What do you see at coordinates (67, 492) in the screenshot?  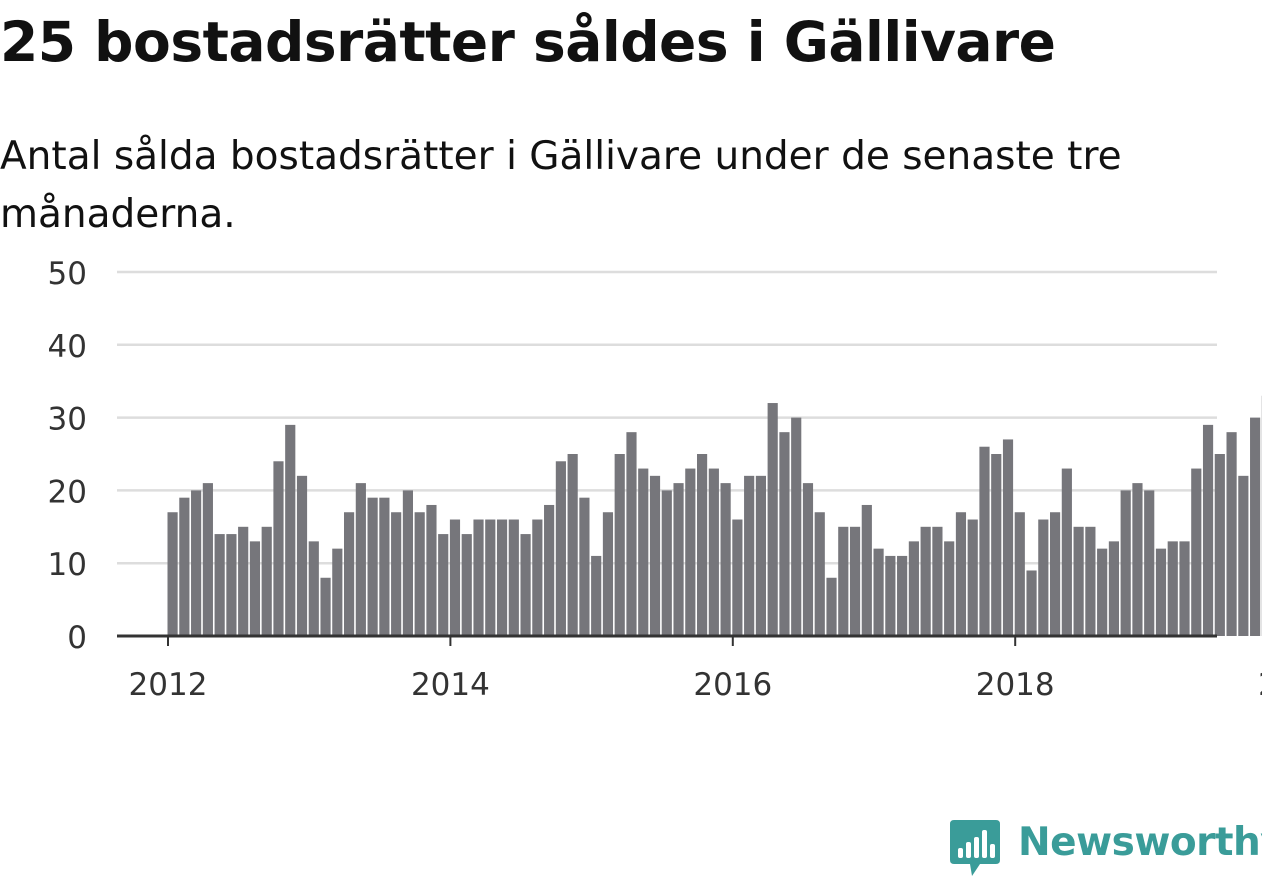 I see `y-tick-label: 20` at bounding box center [67, 492].